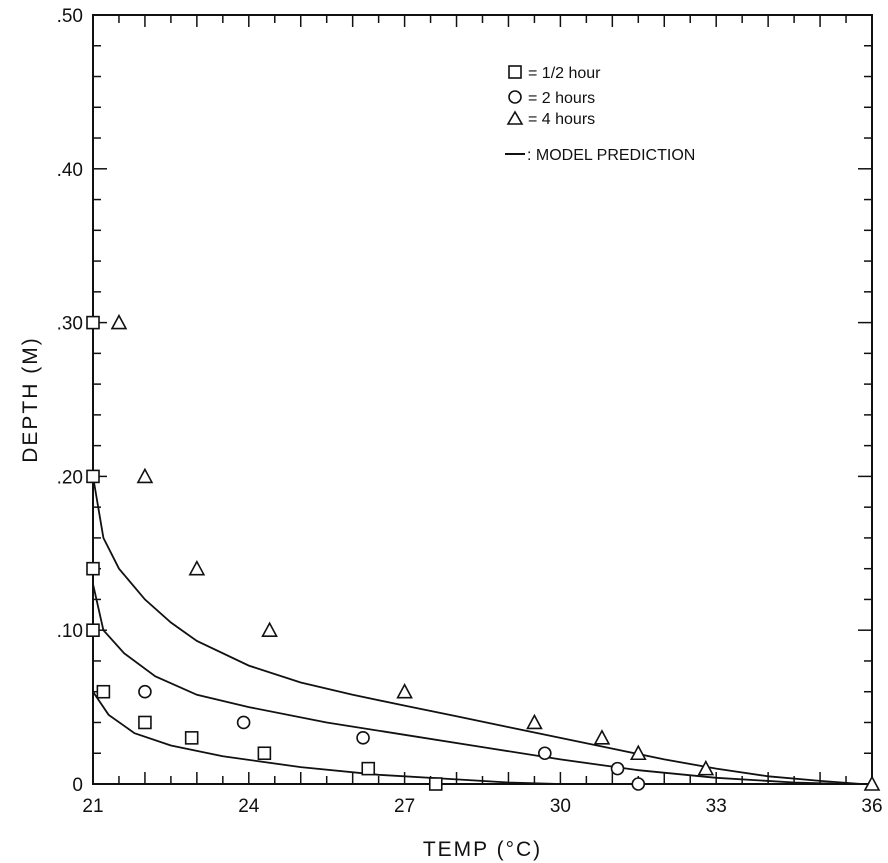  Describe the element at coordinates (70, 16) in the screenshot. I see `y-tick-label: .50` at that location.